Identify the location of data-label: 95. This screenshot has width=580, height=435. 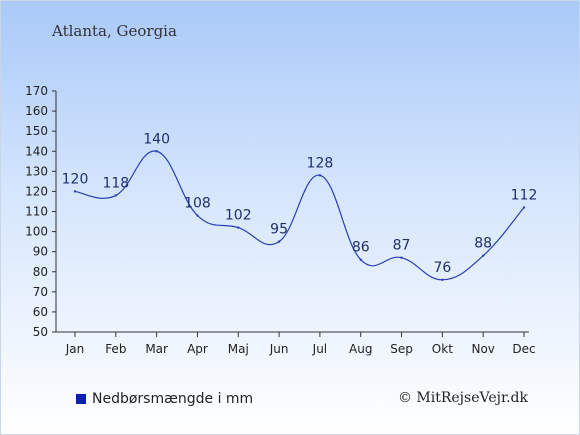
(279, 230).